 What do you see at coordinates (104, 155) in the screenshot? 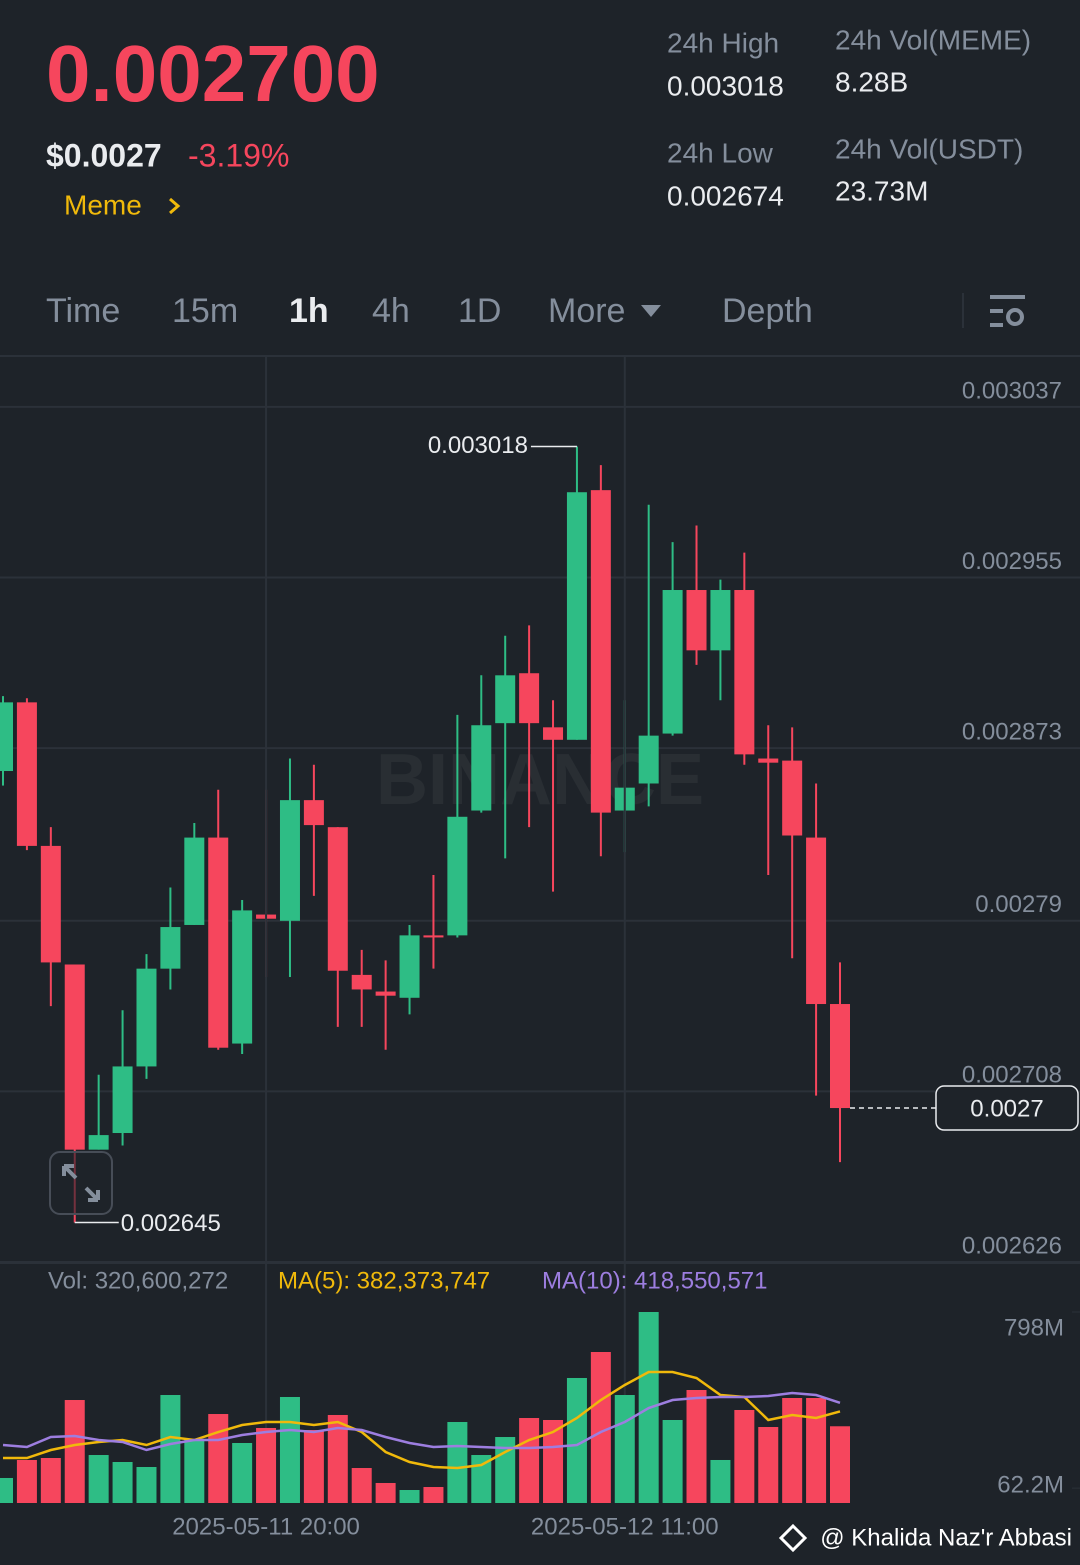
I see `usd-price: $0.0027` at bounding box center [104, 155].